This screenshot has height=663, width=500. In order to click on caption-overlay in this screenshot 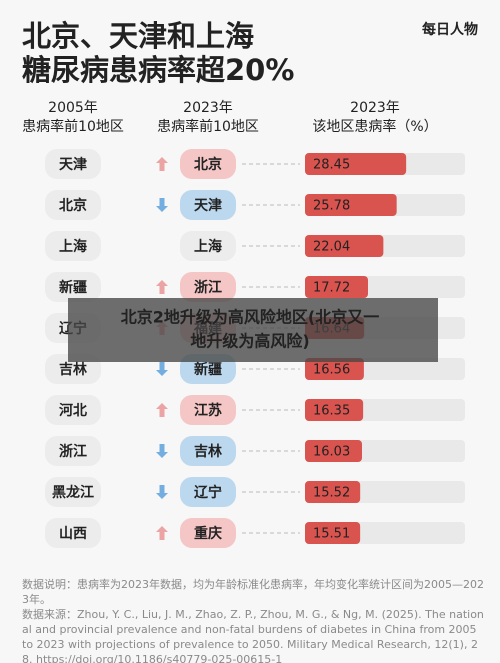, I will do `click(253, 330)`.